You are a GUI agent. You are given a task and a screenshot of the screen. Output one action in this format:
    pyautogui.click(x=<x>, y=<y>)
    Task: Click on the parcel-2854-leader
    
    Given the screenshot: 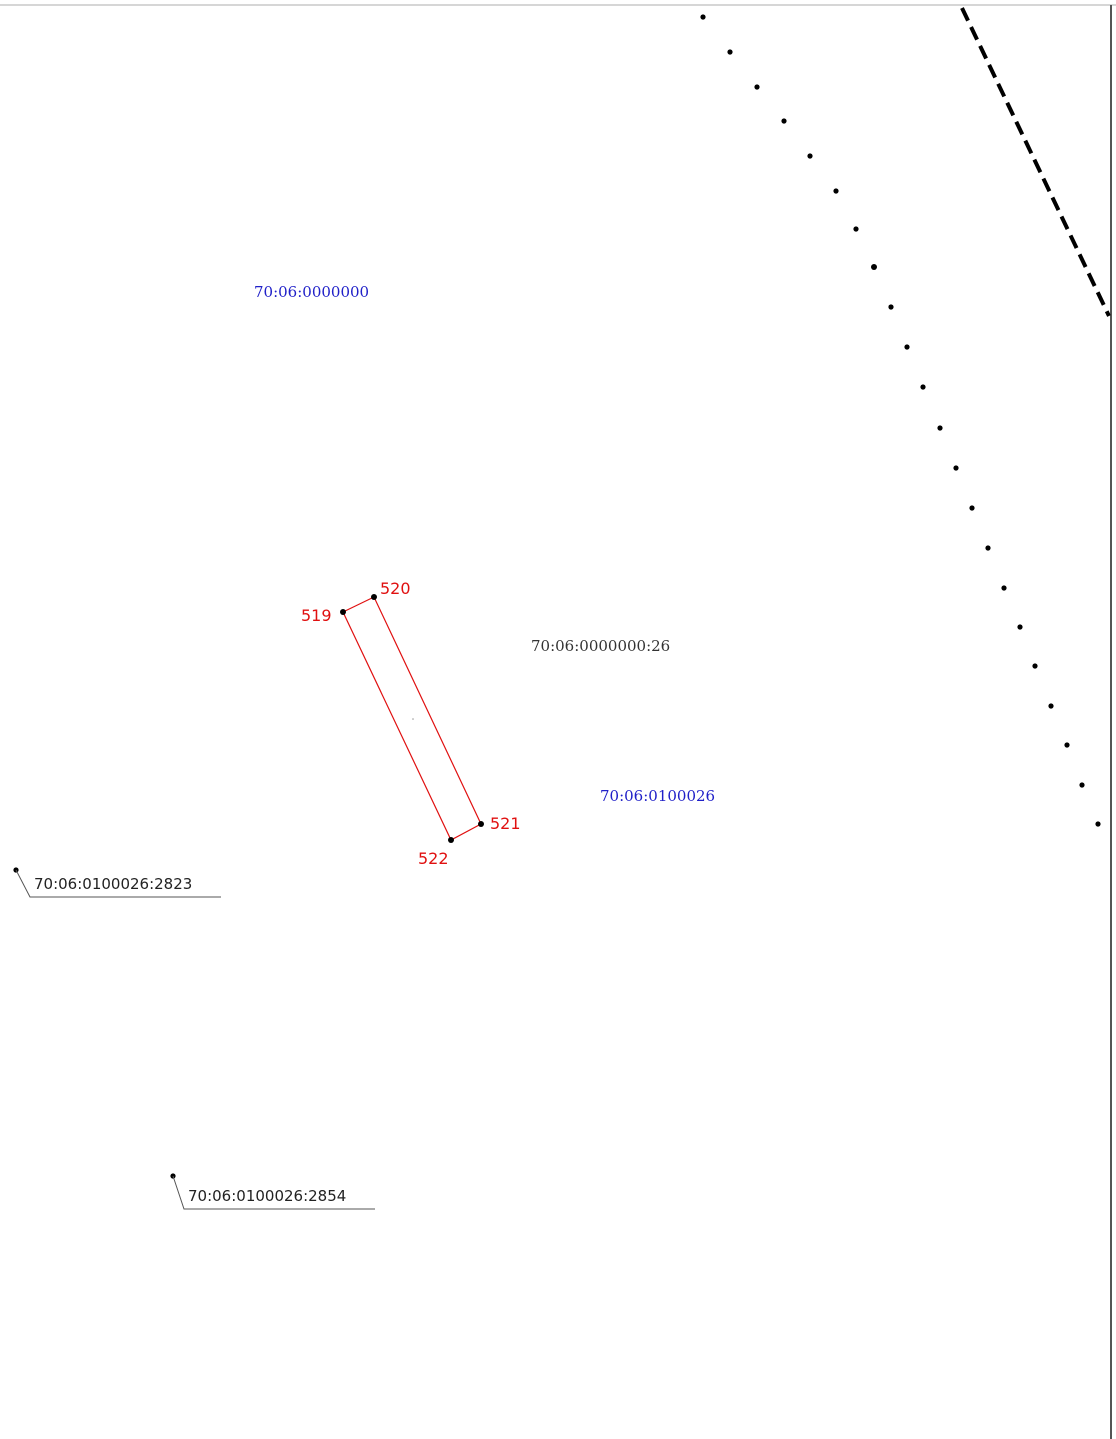 What is the action you would take?
    pyautogui.click(x=273, y=1192)
    